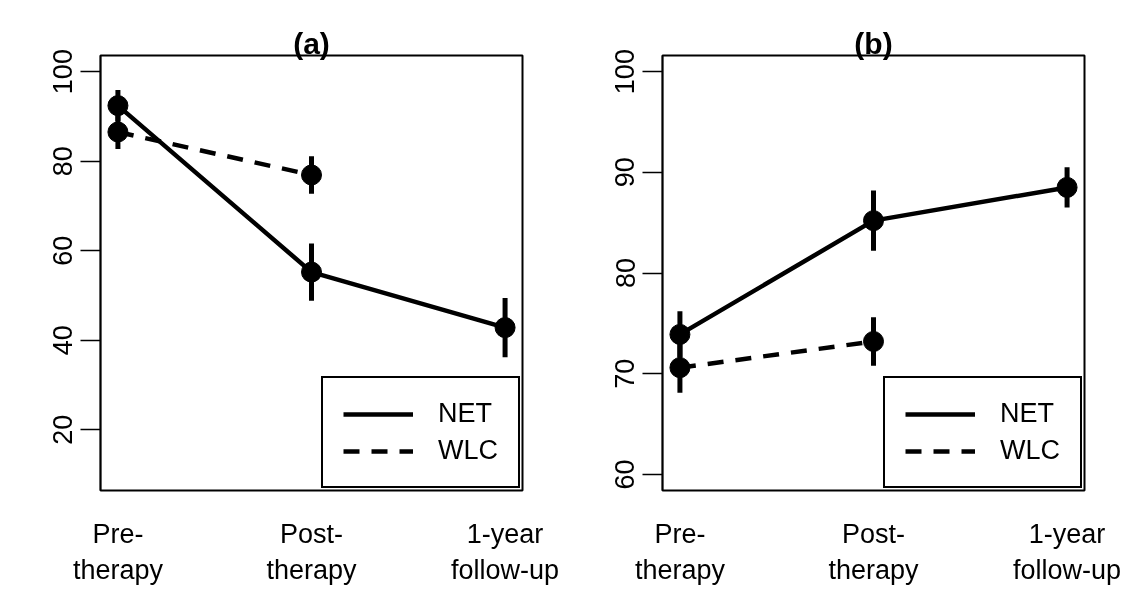 Image resolution: width=1125 pixels, height=606 pixels. What do you see at coordinates (873, 43) in the screenshot?
I see `chart-title: (b)` at bounding box center [873, 43].